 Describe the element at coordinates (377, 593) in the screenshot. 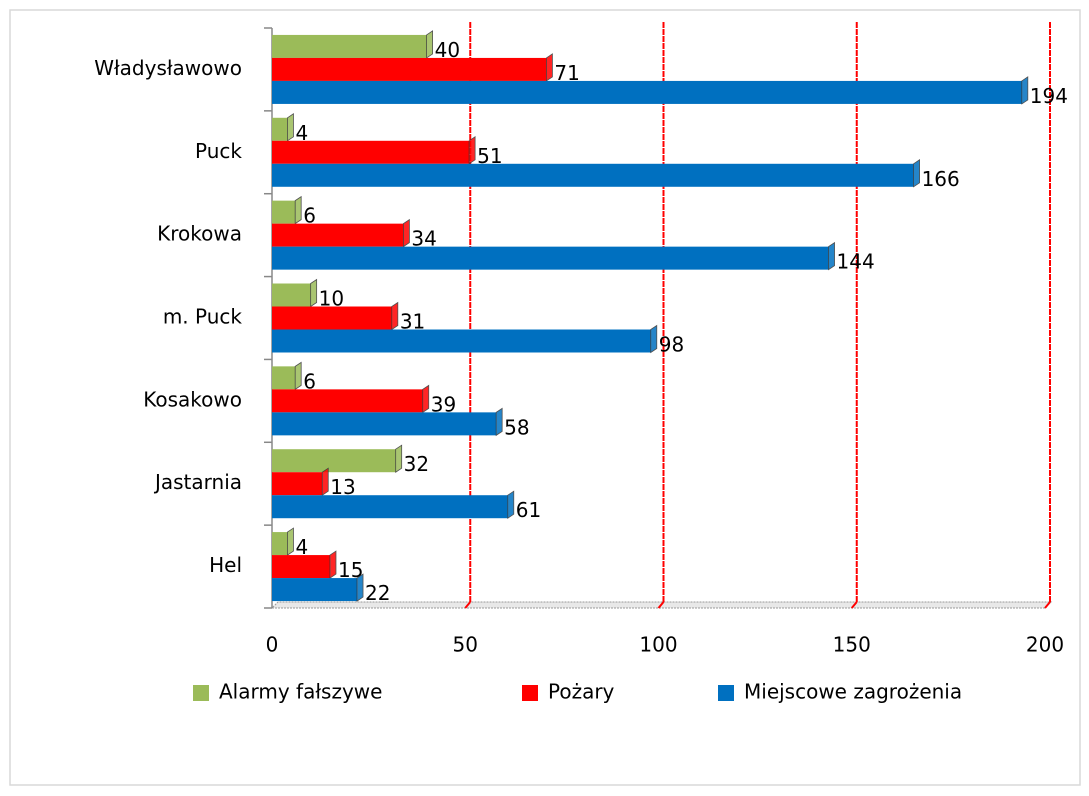

I see `data-label: 22` at that location.